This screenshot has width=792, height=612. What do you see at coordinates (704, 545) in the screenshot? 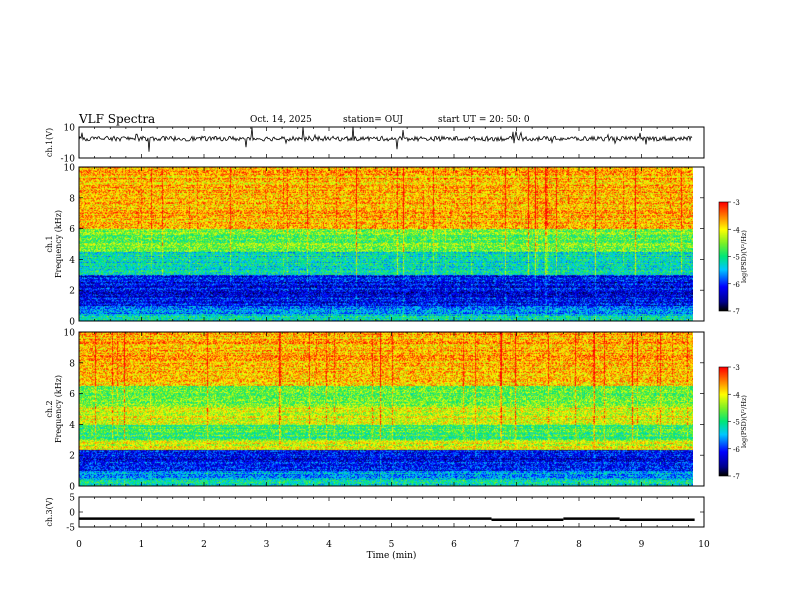
I see `x-tick-label: 10` at bounding box center [704, 545].